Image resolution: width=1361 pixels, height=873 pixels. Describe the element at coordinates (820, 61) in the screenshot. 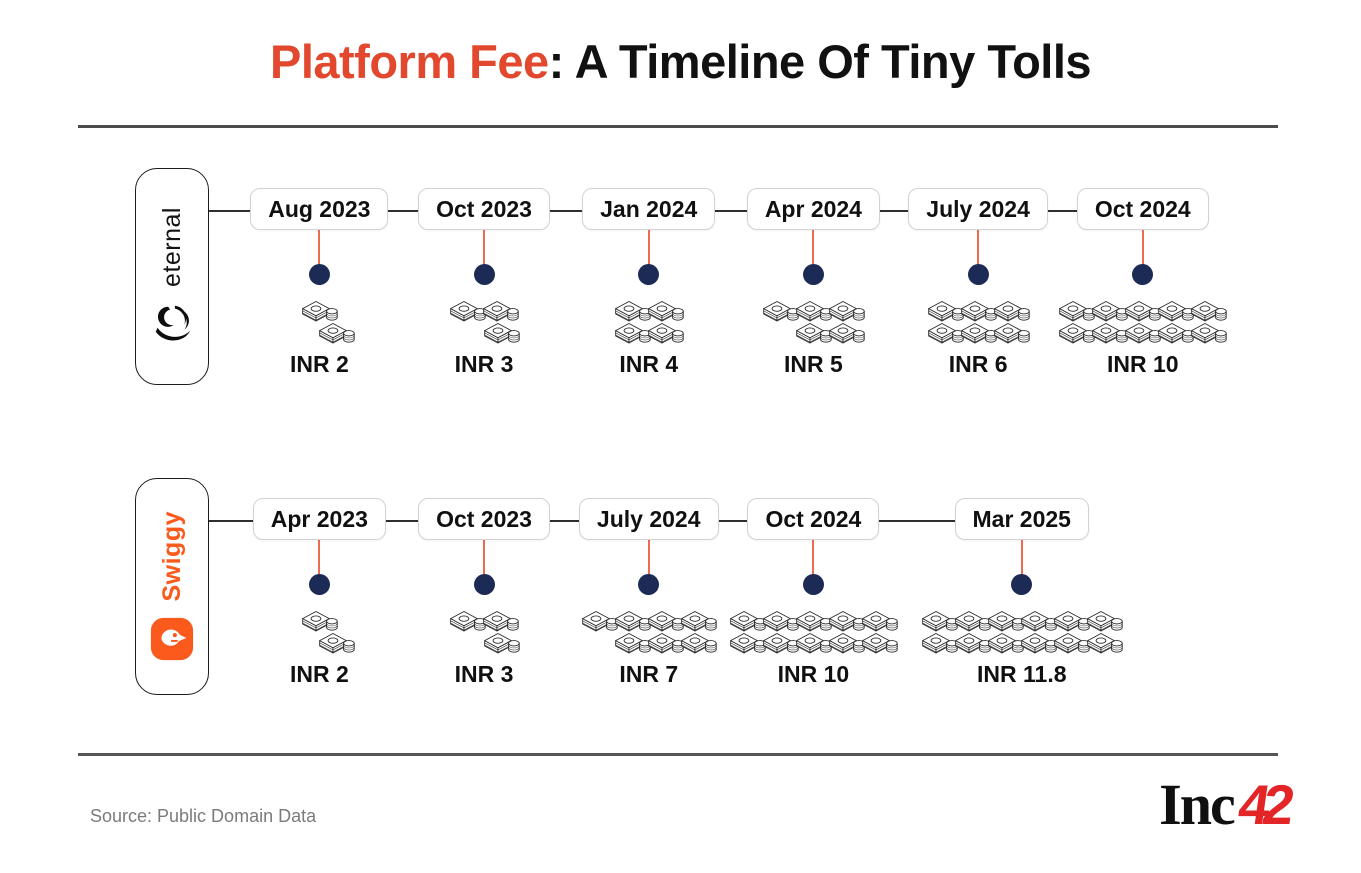

I see `title-rest: : A Timeline Of Tiny Tolls` at that location.